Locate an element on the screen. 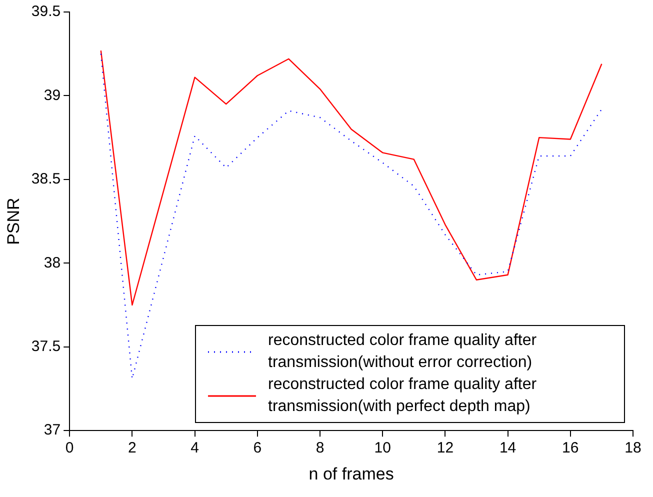 Image resolution: width=653 pixels, height=497 pixels. x-tick-label: 18 is located at coordinates (633, 448).